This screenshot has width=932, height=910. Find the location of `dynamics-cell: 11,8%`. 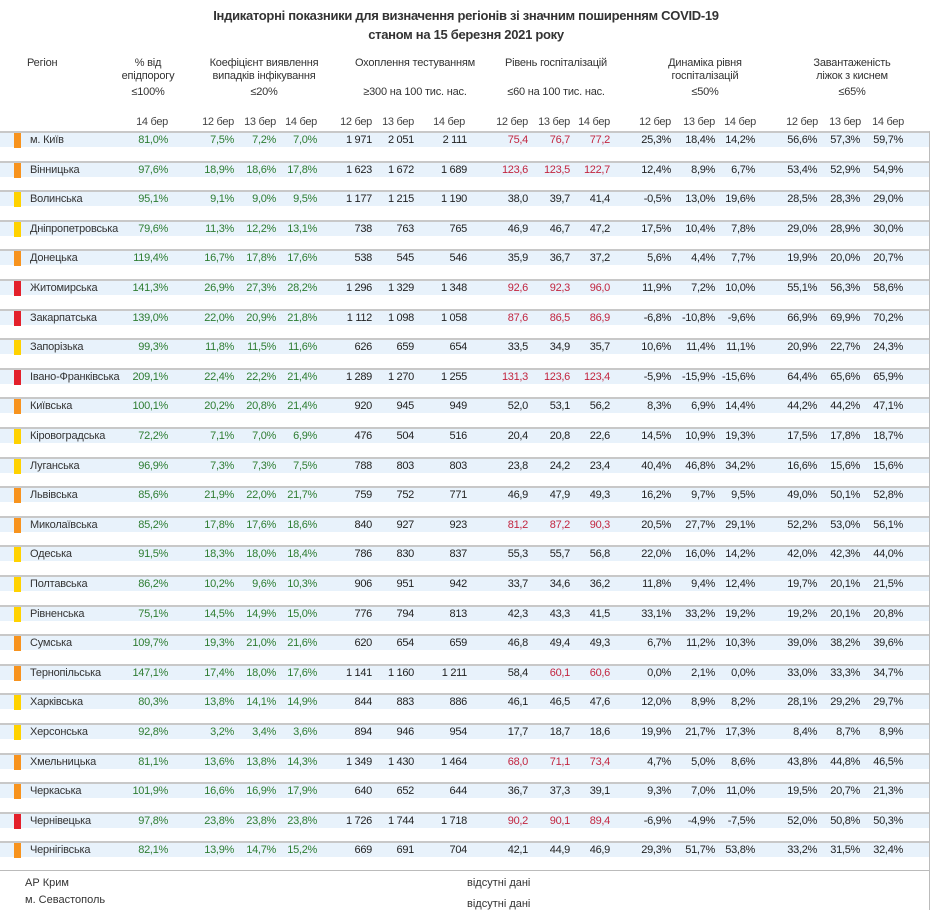

dynamics-cell: 11,8% is located at coordinates (656, 584).